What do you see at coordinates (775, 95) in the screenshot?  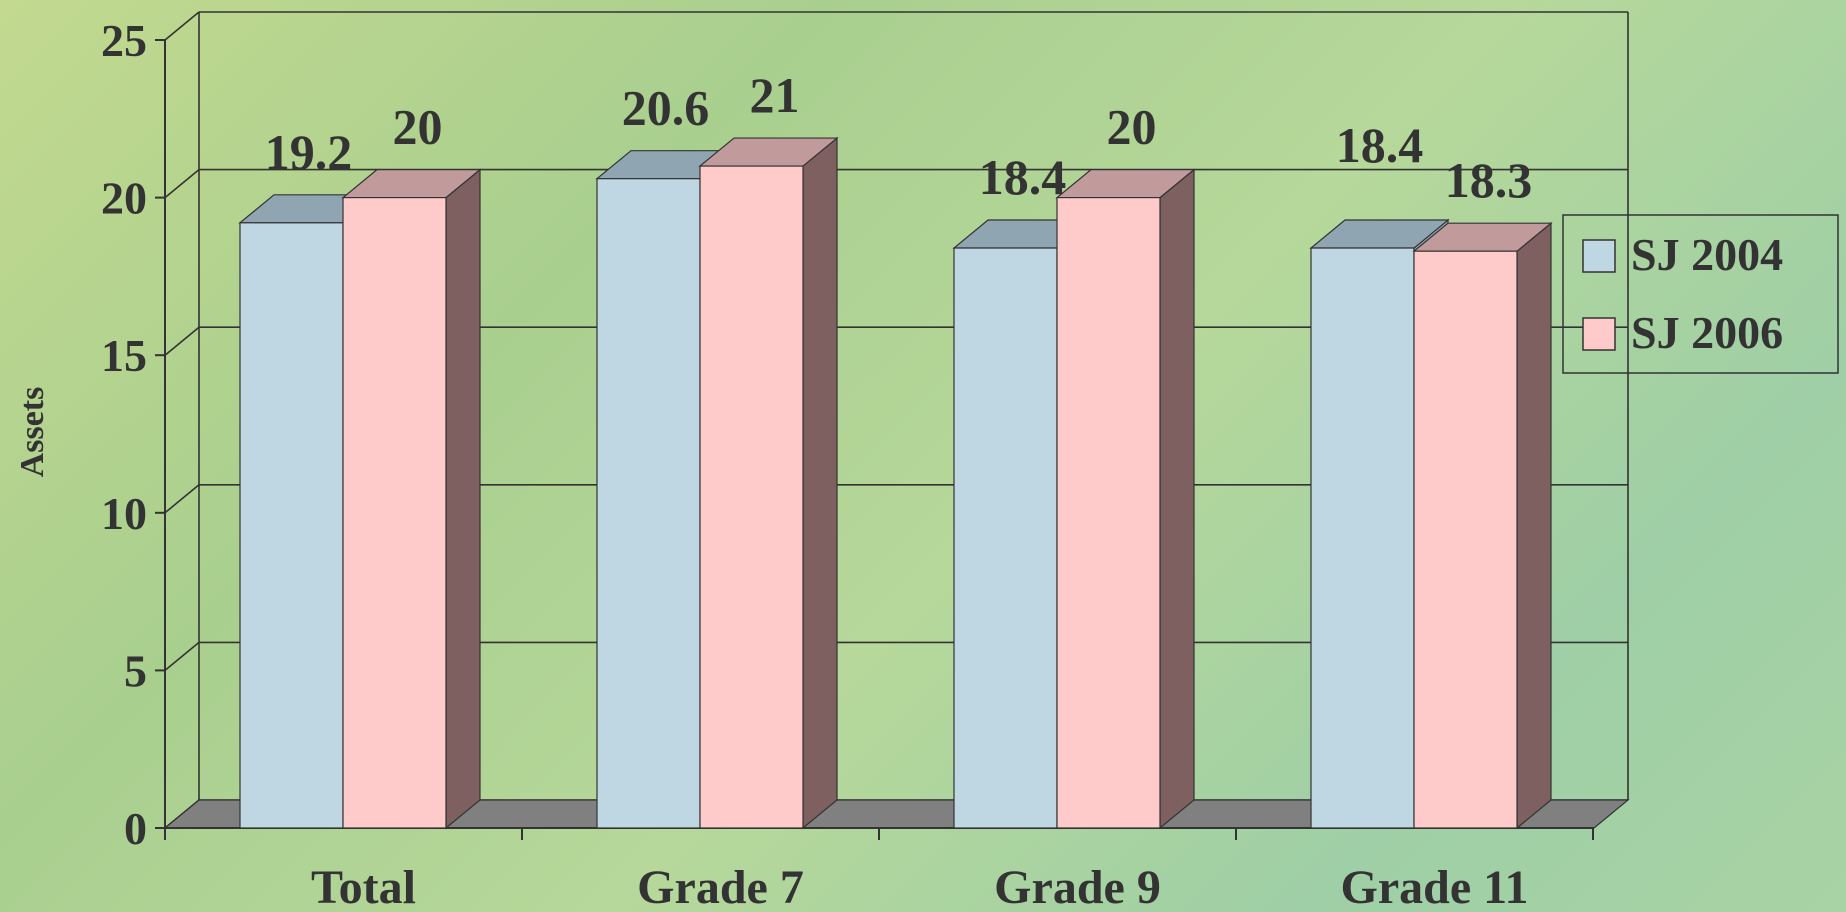 I see `data-label: 21` at bounding box center [775, 95].